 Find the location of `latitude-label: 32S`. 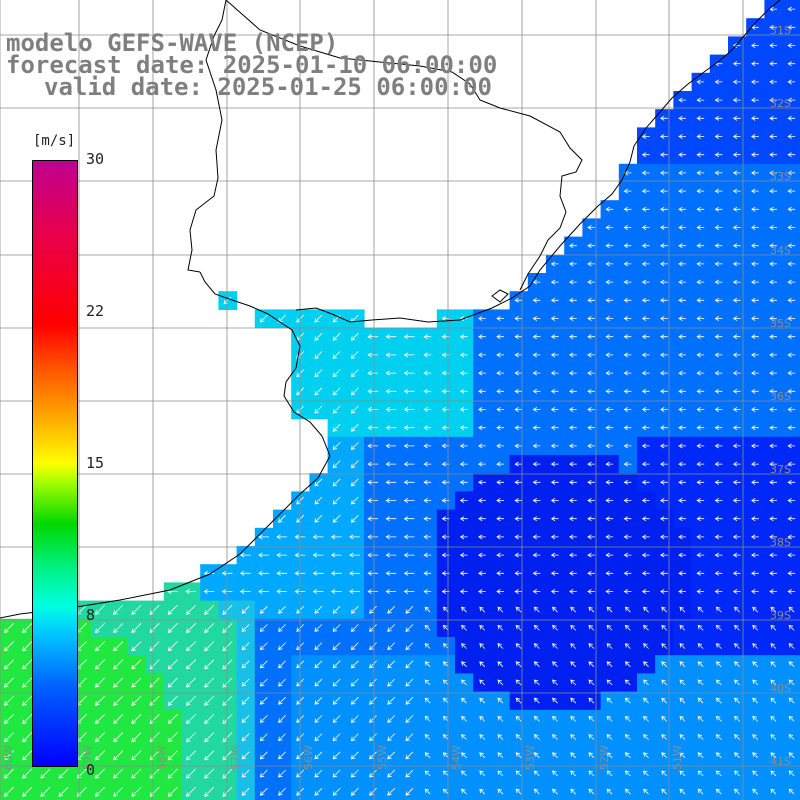

latitude-label: 32S is located at coordinates (780, 103).